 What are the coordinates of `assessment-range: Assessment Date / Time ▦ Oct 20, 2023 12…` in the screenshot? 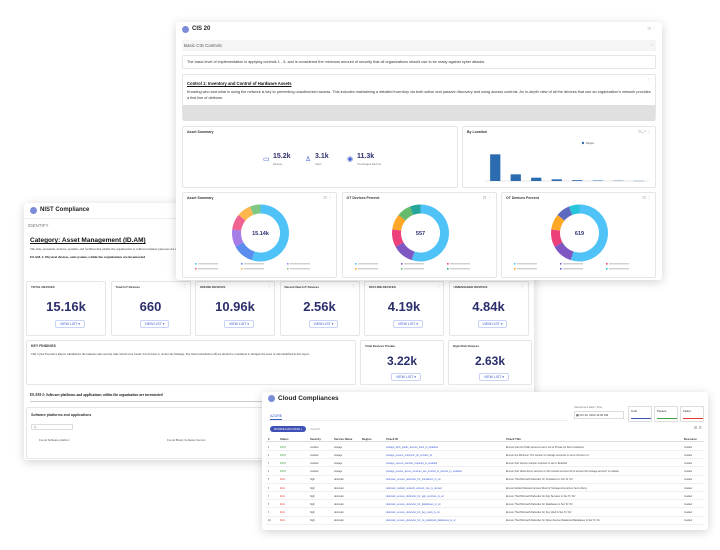 It's located at (599, 413).